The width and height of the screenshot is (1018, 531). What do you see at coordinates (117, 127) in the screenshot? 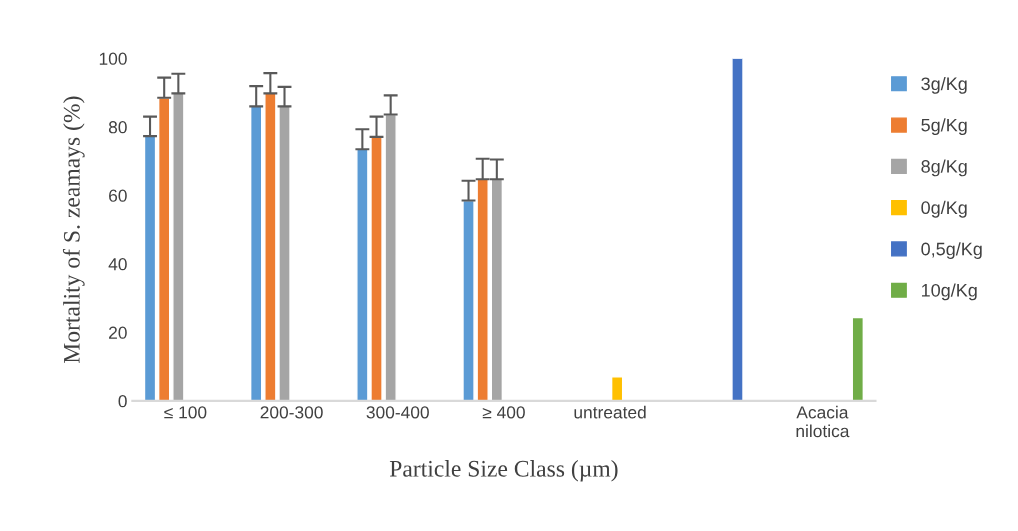
I see `y-tick-label: 80` at bounding box center [117, 127].